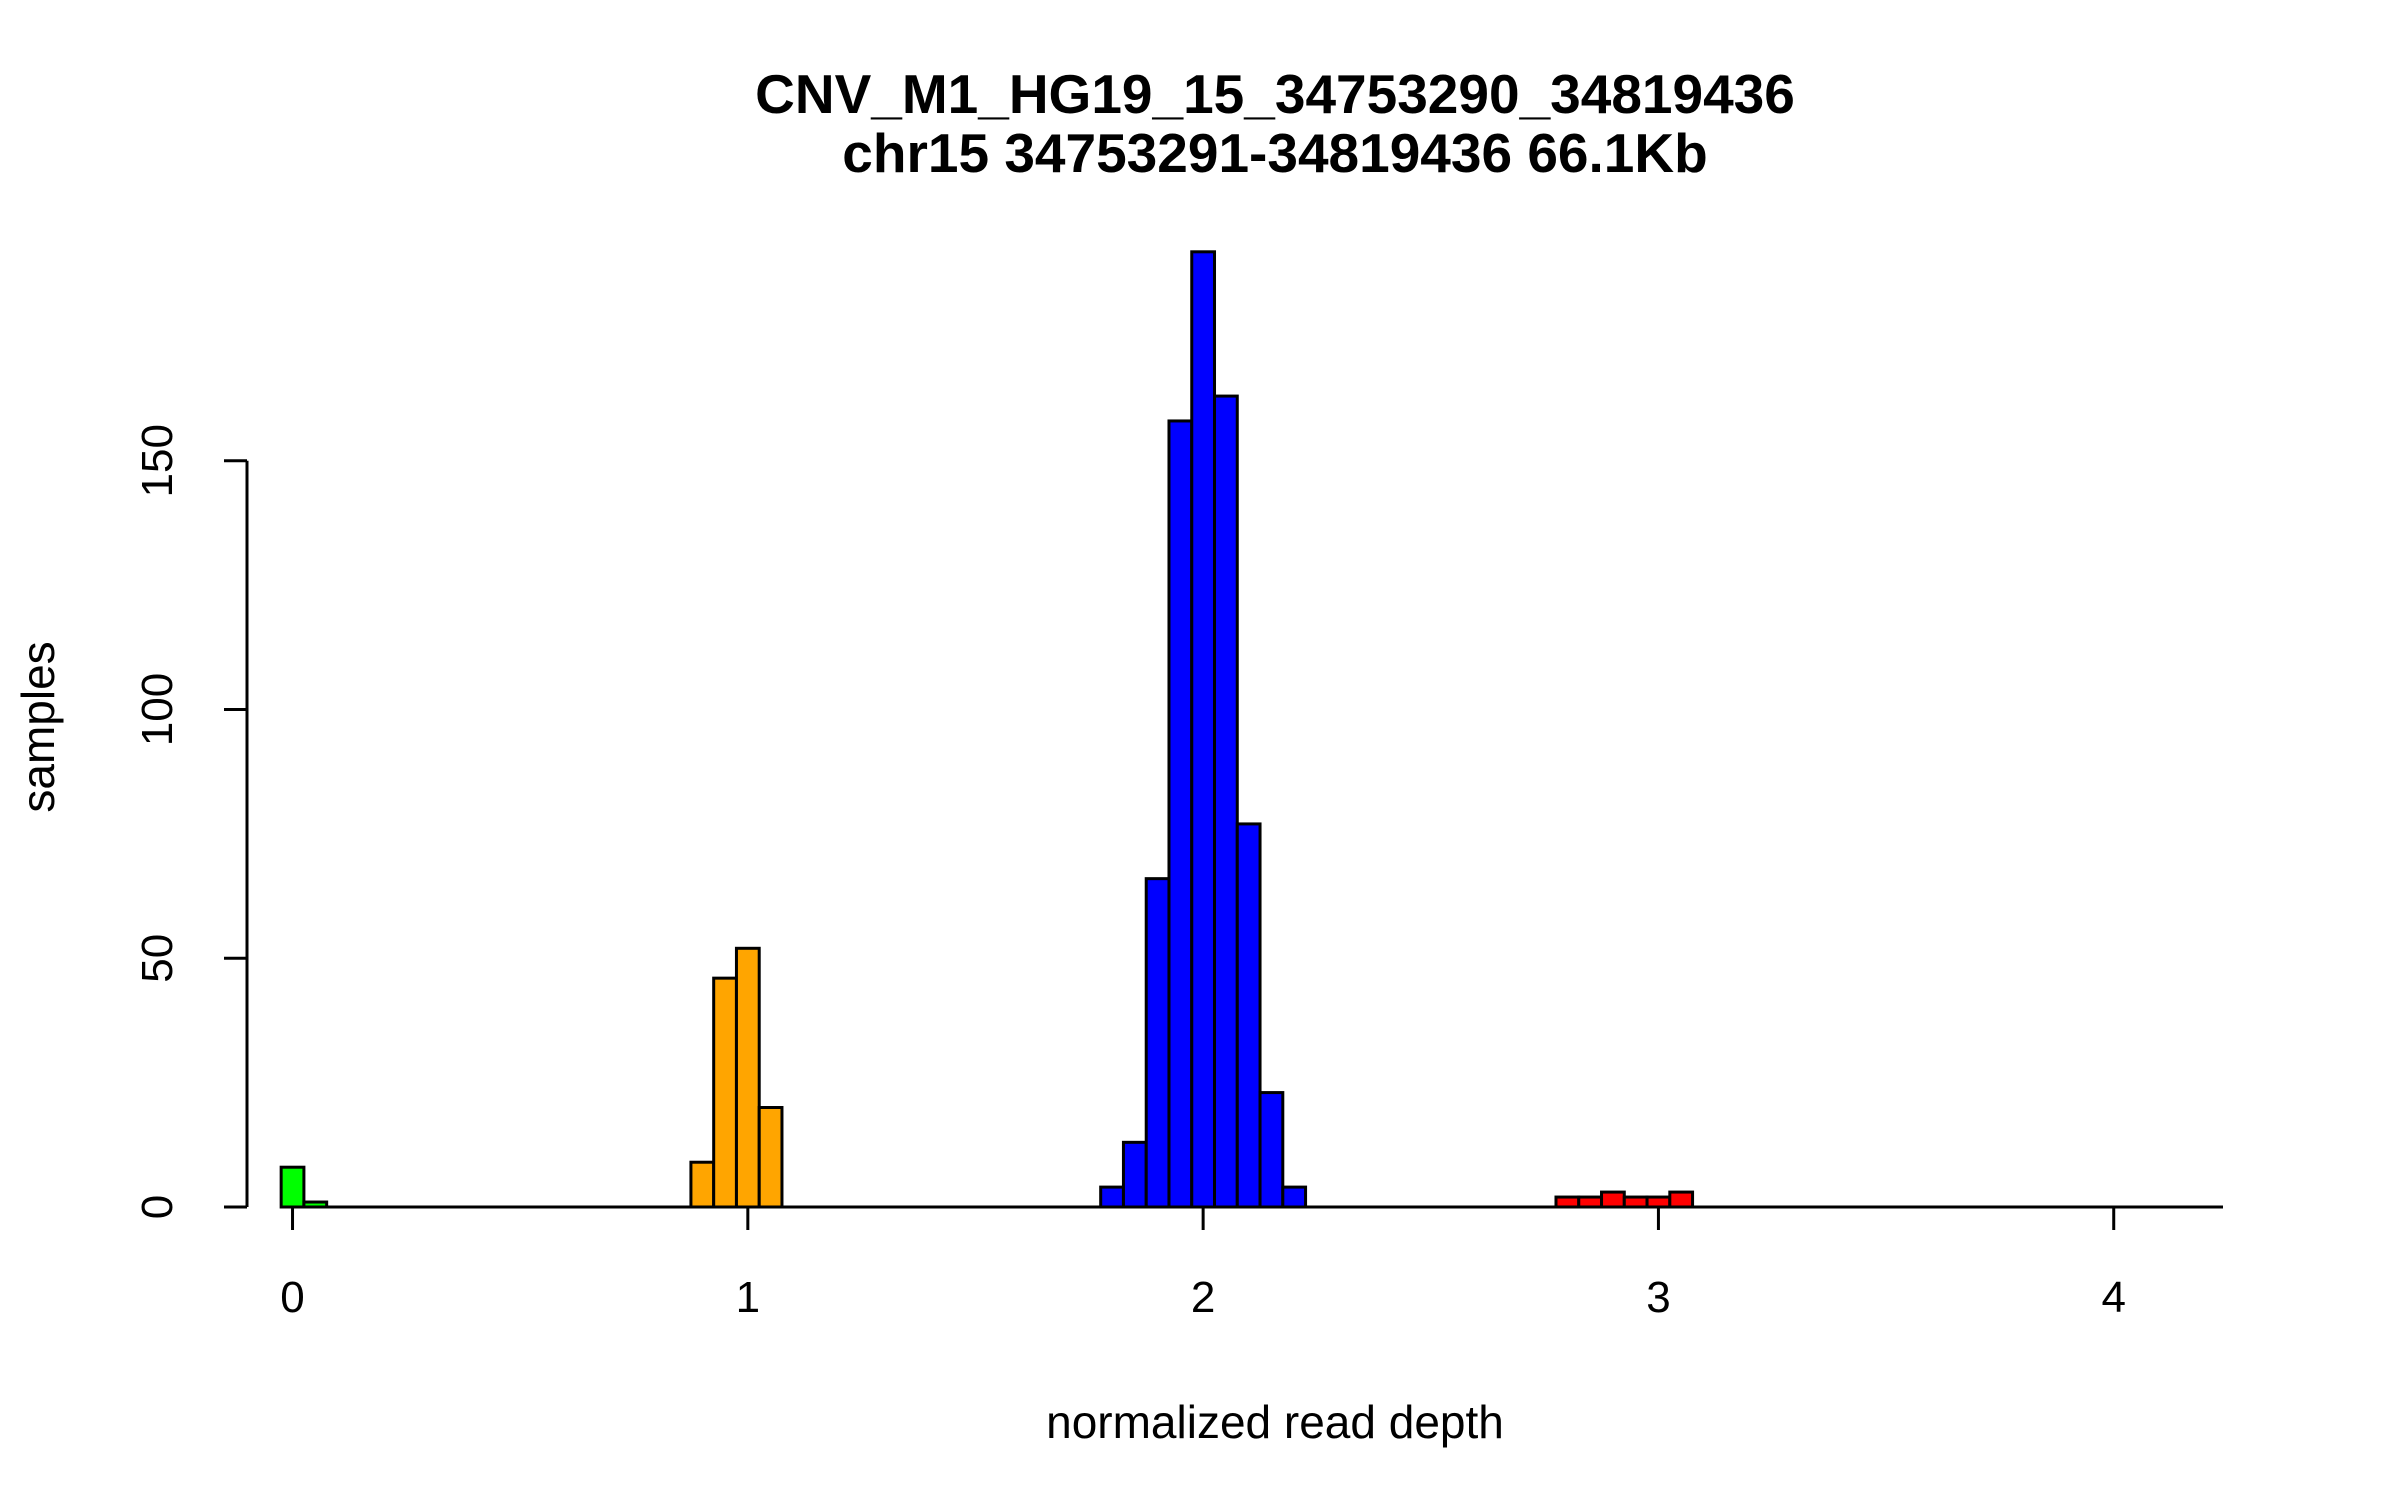  Describe the element at coordinates (2113, 1297) in the screenshot. I see `x-tick-label: 4` at that location.